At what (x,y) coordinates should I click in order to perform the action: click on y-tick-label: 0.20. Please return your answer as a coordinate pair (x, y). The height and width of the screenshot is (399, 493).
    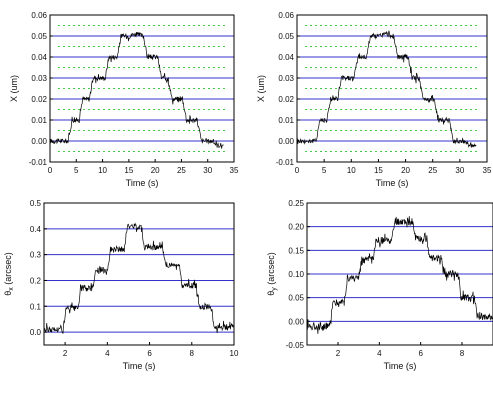
    Looking at the image, I should click on (296, 227).